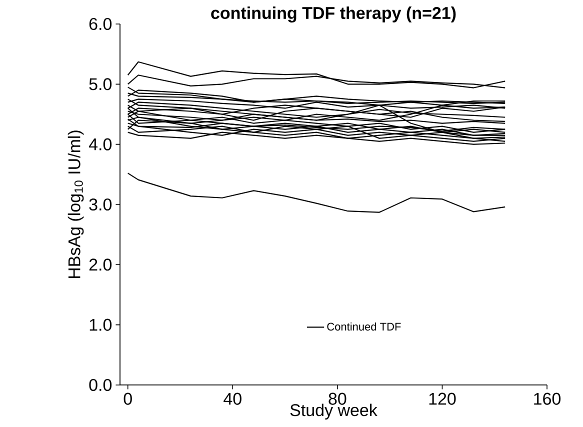  What do you see at coordinates (76, 204) in the screenshot?
I see `y-axis-title: HBsAg (log$_{10}$ IU/ml)` at bounding box center [76, 204].